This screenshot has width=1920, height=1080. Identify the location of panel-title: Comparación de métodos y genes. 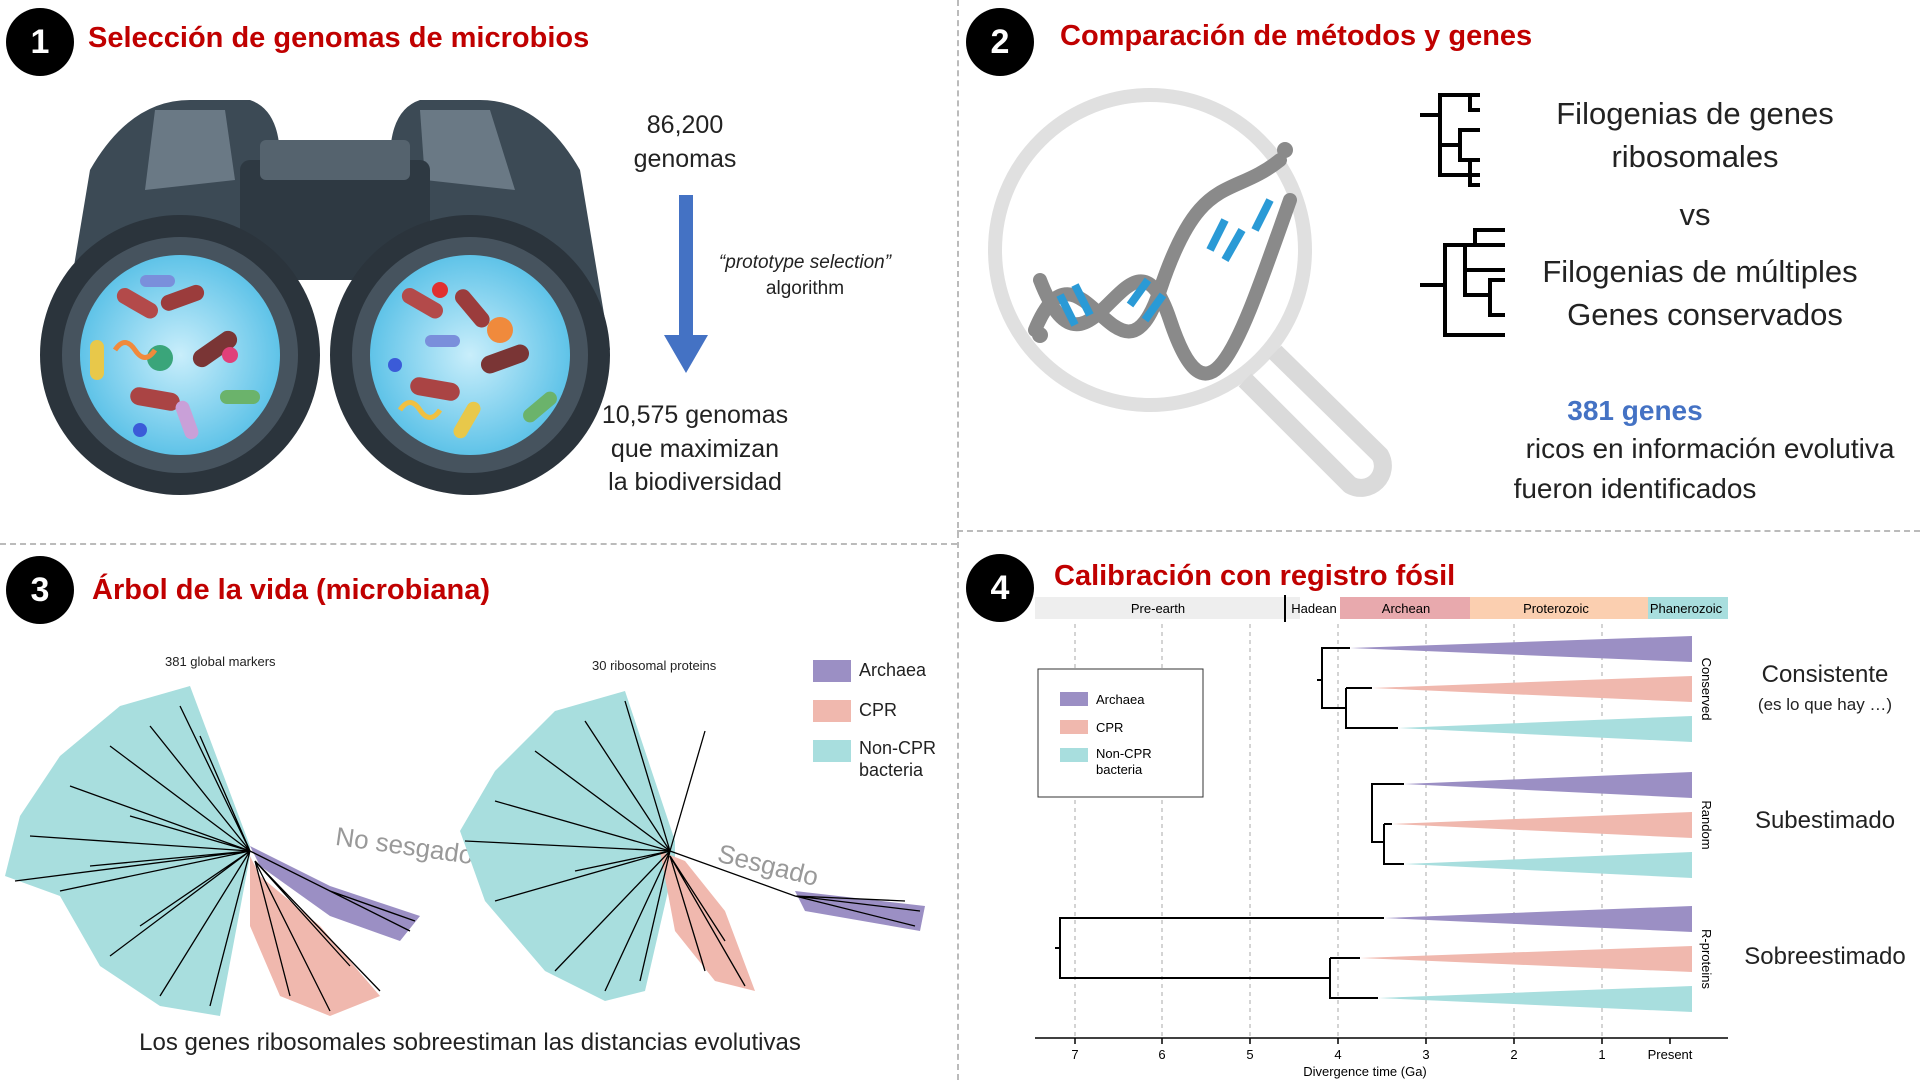
(1296, 36).